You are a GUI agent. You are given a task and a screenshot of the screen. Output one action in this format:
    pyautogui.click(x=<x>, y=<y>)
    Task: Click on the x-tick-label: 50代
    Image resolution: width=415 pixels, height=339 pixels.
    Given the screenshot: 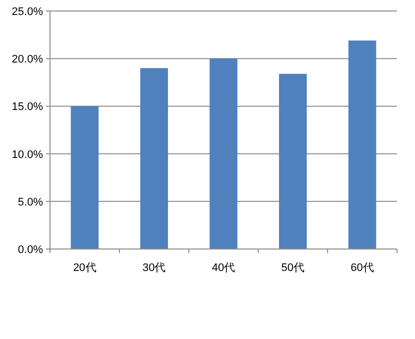 What is the action you would take?
    pyautogui.click(x=293, y=268)
    